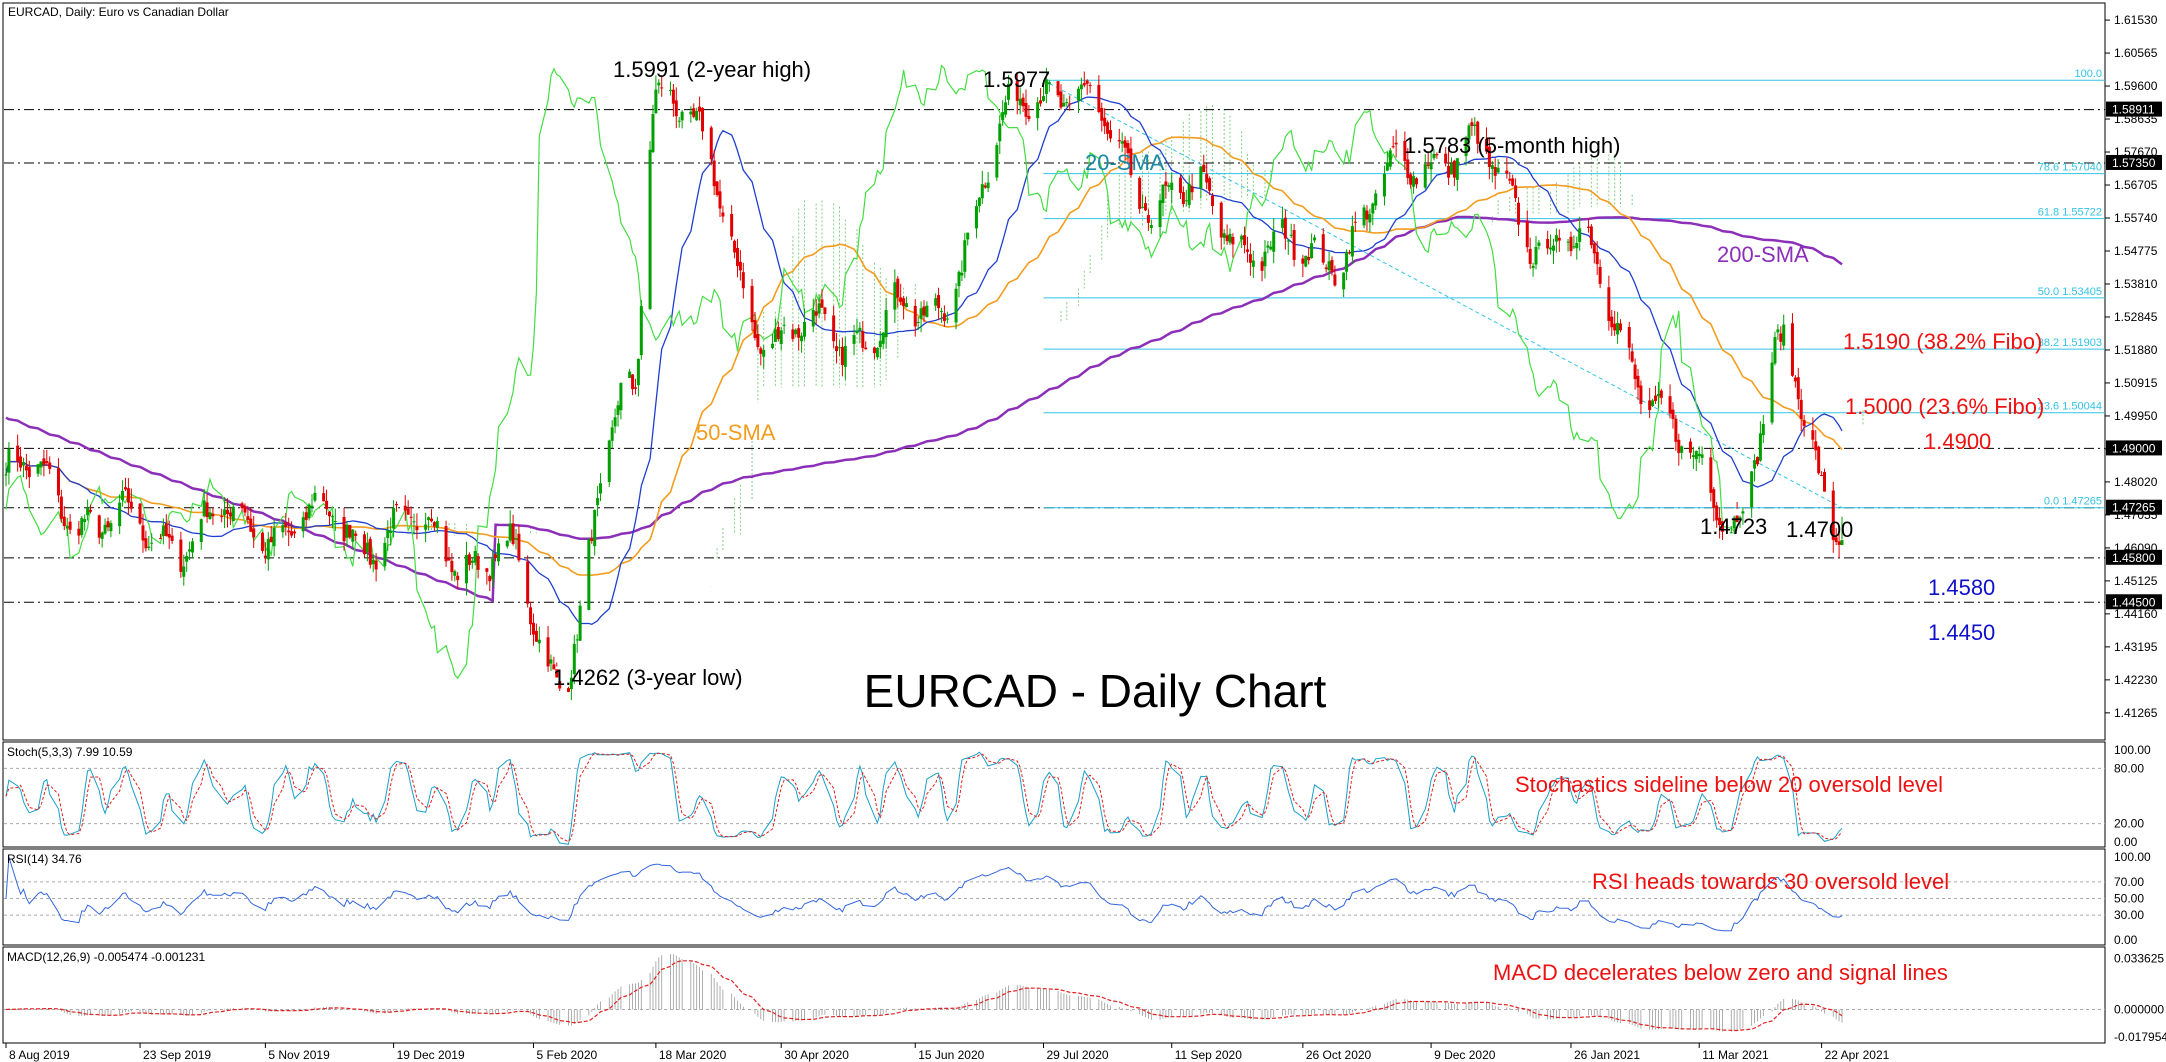 This screenshot has width=2166, height=1062. I want to click on stoch-k-line, so click(924, 798).